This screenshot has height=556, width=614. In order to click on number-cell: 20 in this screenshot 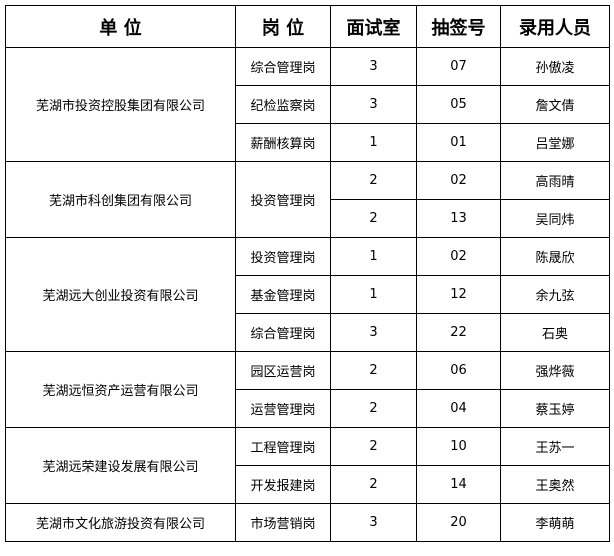, I will do `click(458, 522)`.